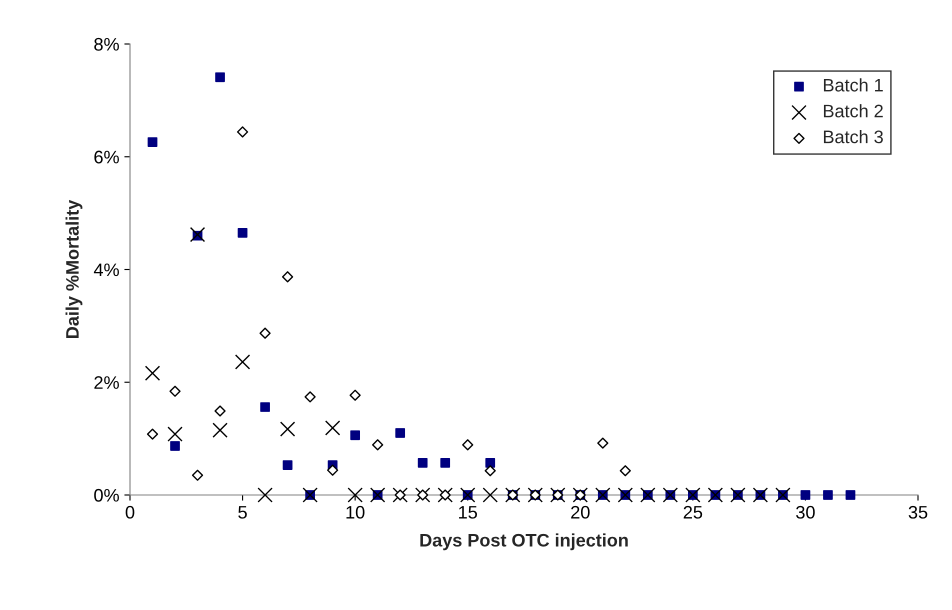  I want to click on x-tick-label: 10, so click(355, 512).